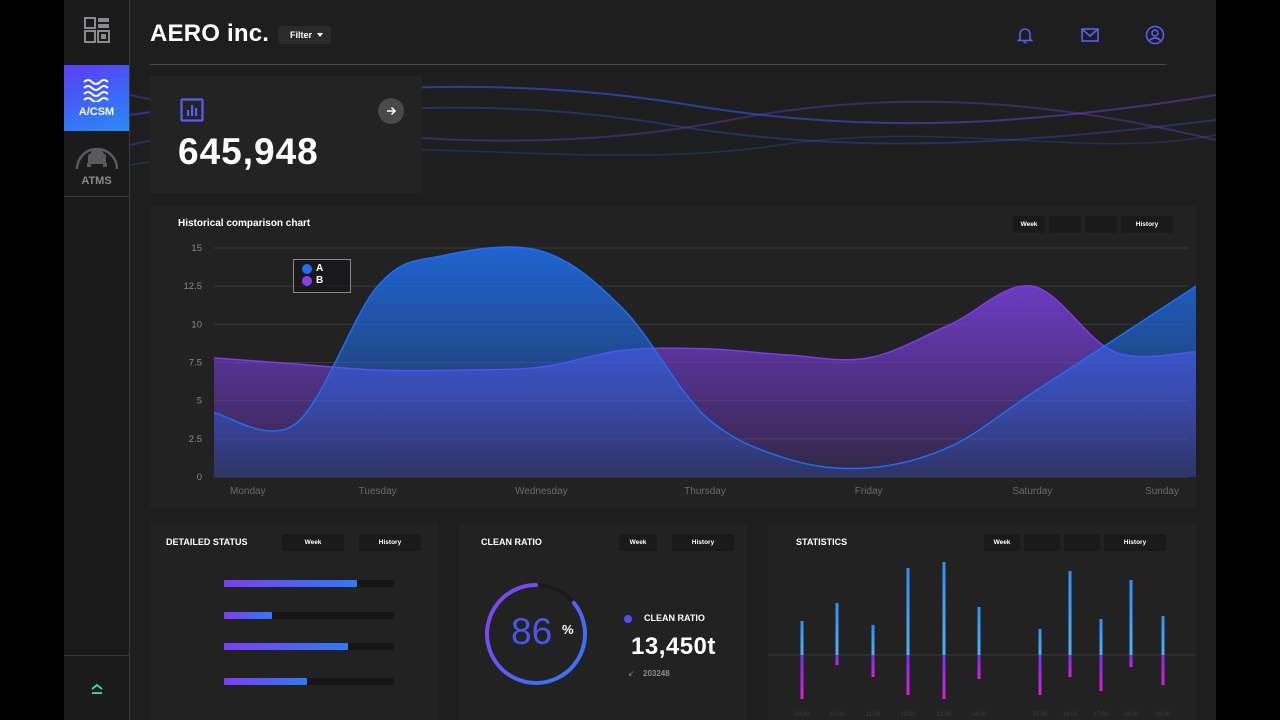  Describe the element at coordinates (97, 360) in the screenshot. I see `sidebar: A/CSM ATMS` at that location.